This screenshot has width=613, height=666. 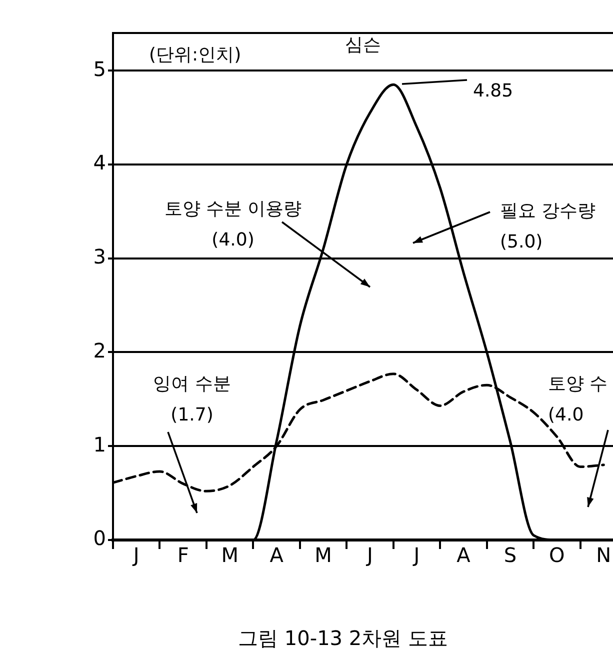 I want to click on annotation: 필요 강수량 (5.0), so click(x=548, y=226).